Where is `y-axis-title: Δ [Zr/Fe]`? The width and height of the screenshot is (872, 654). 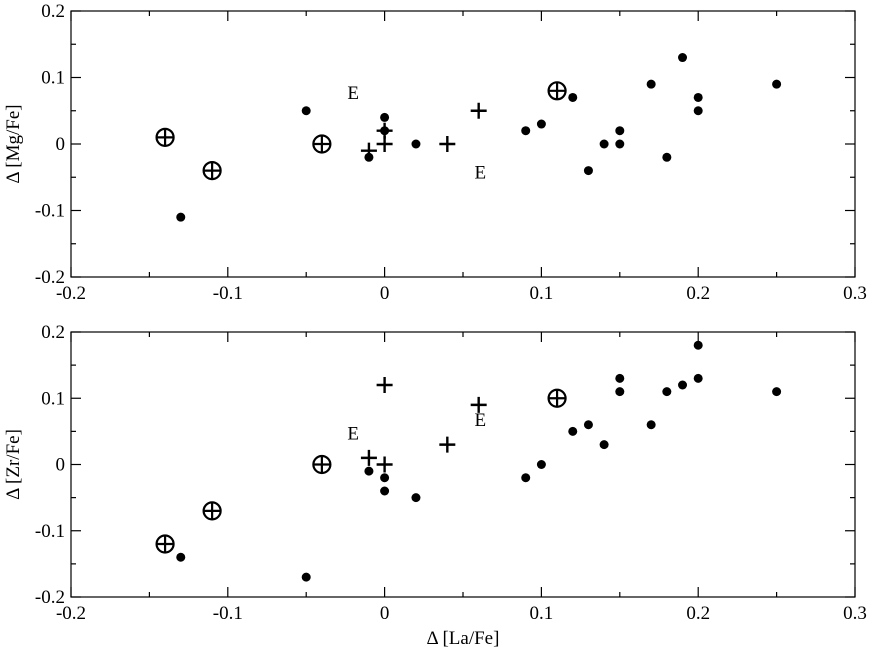
y-axis-title: Δ [Zr/Fe] is located at coordinates (13, 464).